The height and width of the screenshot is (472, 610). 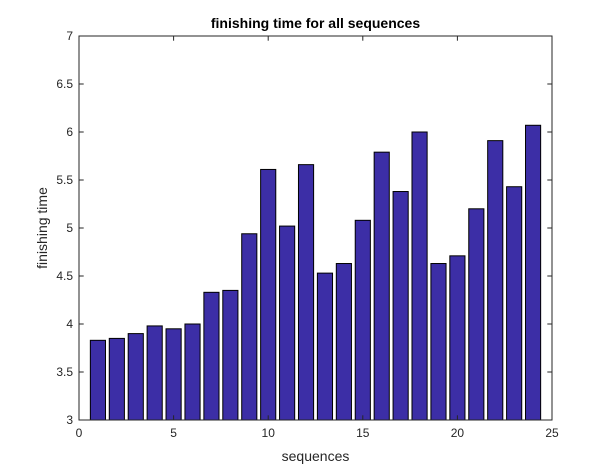 What do you see at coordinates (363, 433) in the screenshot?
I see `x-tick-label-15: 15` at bounding box center [363, 433].